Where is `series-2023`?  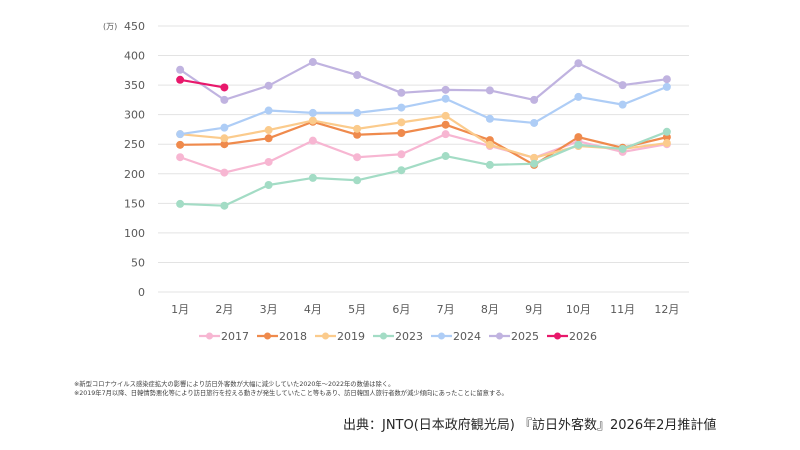 series-2023 is located at coordinates (423, 168).